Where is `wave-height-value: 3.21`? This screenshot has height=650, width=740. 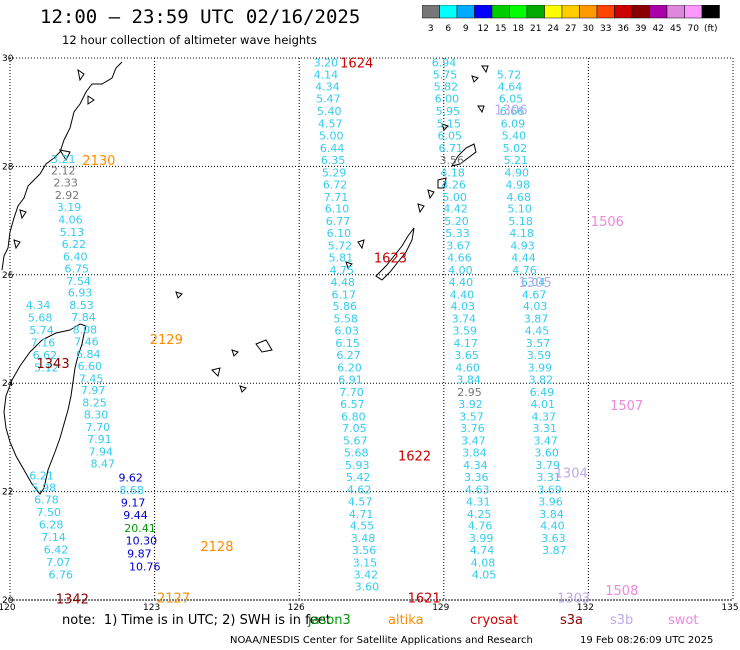 wave-height-value: 3.21 is located at coordinates (63, 159).